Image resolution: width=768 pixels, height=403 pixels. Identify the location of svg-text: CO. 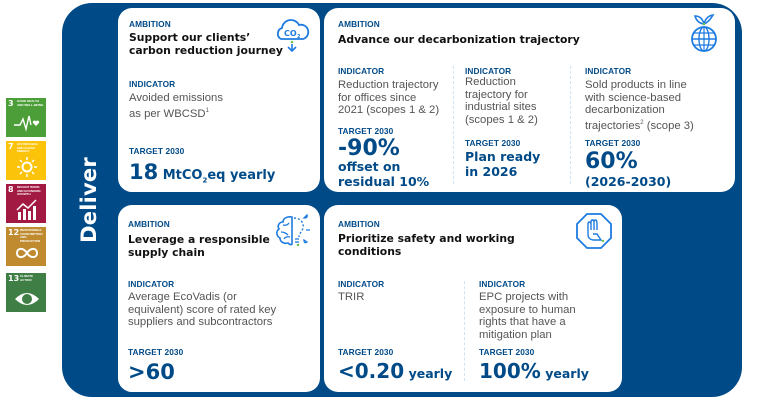
(290, 33).